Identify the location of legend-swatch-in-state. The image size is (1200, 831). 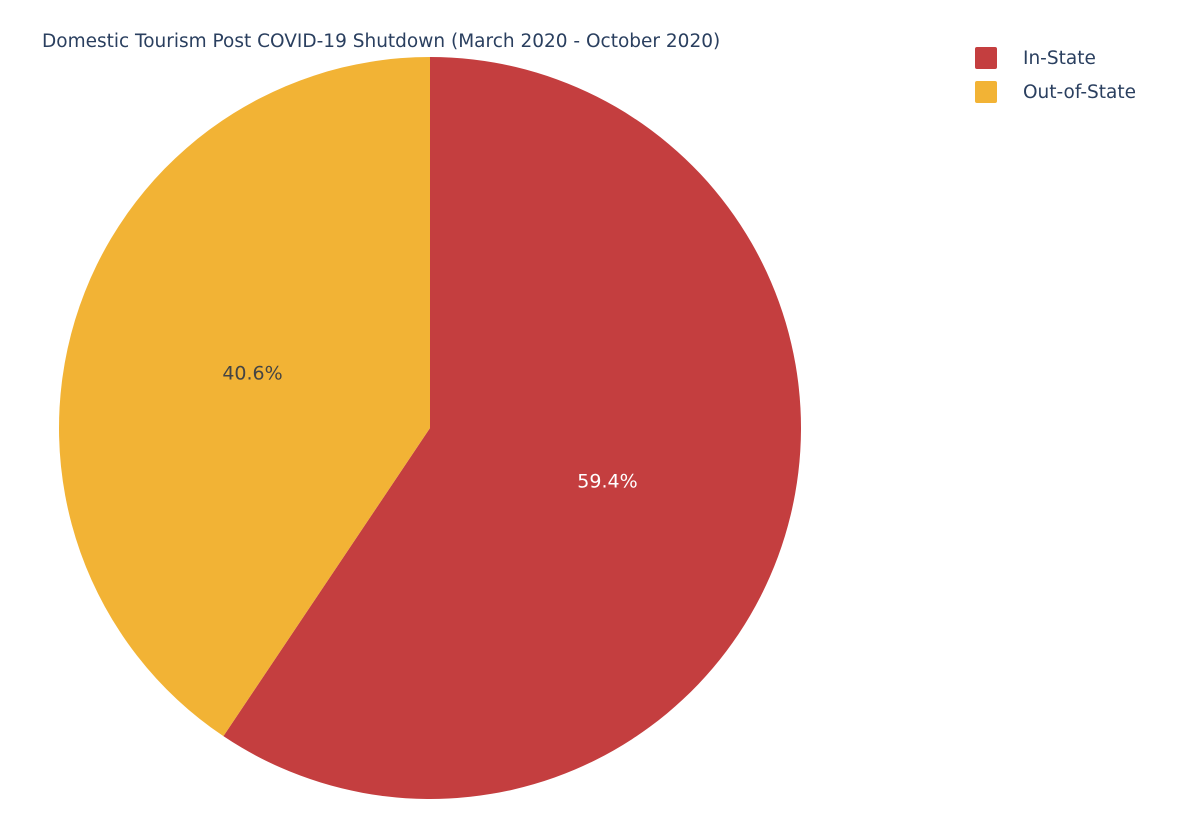
(986, 58).